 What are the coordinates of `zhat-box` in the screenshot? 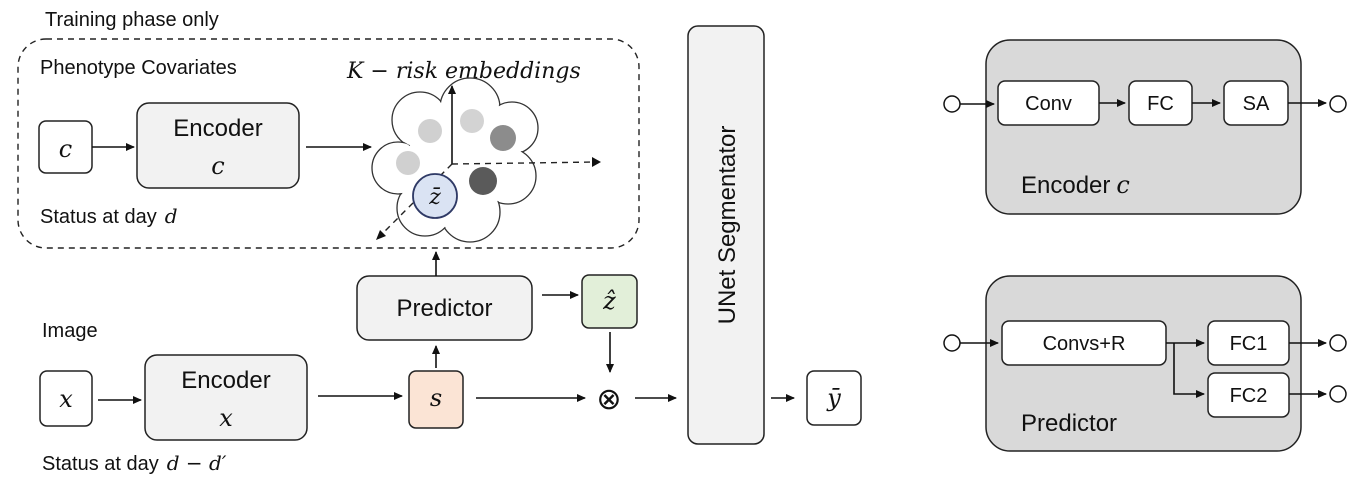 It's located at (609, 301).